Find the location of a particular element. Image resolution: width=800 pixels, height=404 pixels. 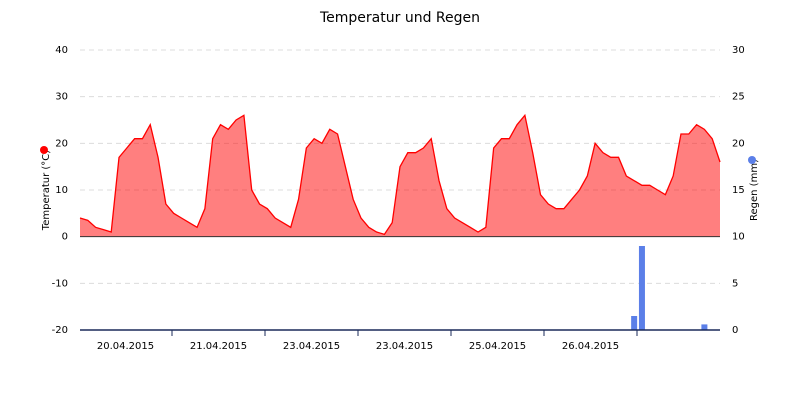

y2-tick-label: 10 is located at coordinates (738, 237).